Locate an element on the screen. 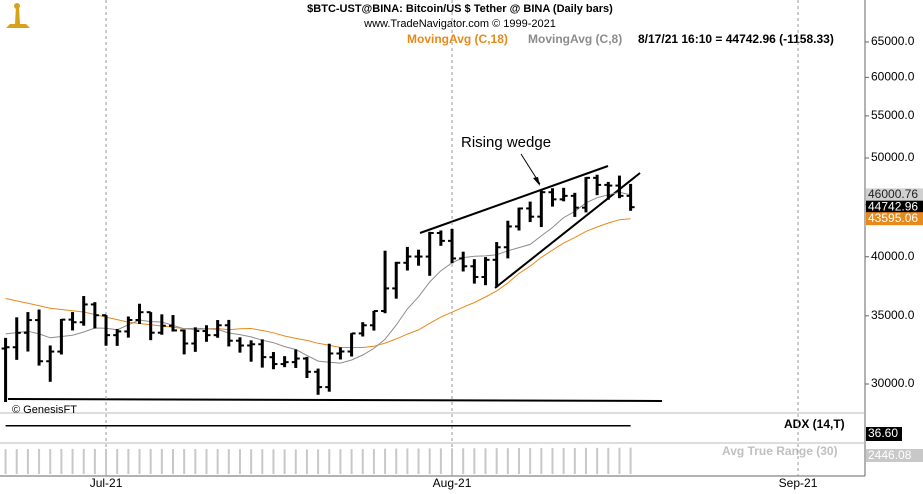 The width and height of the screenshot is (923, 494). logo is located at coordinates (18, 15).